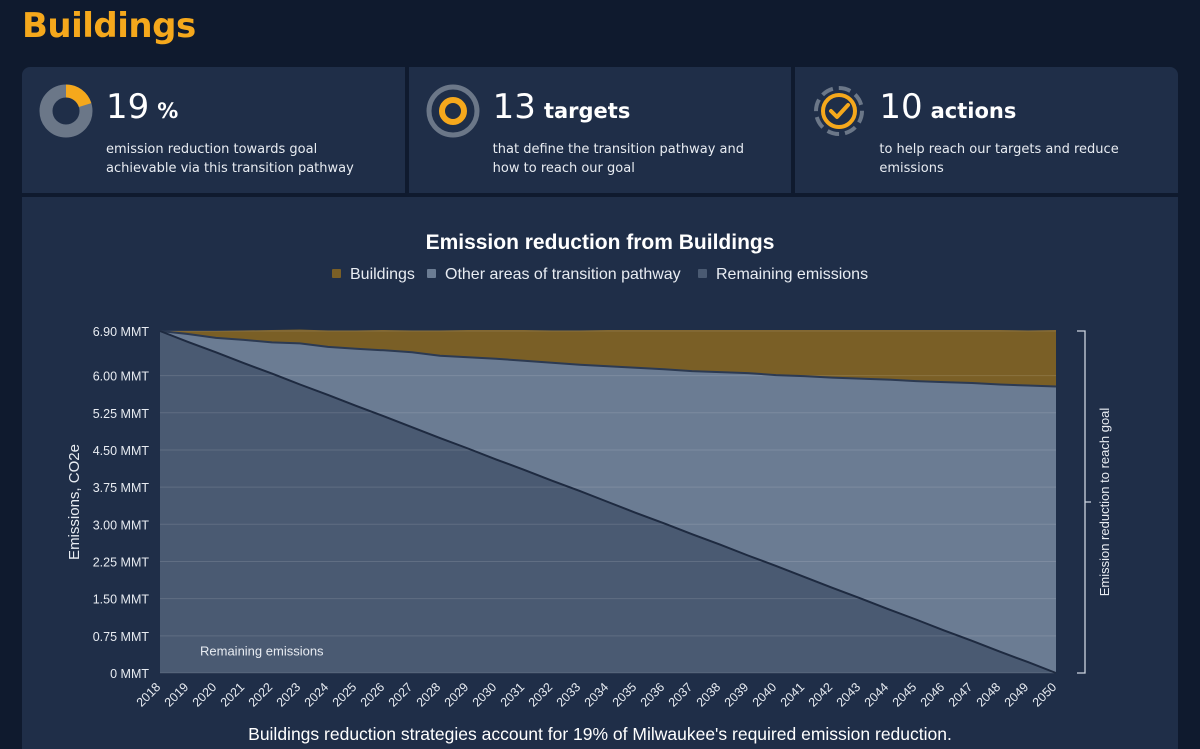 This screenshot has width=1200, height=749. What do you see at coordinates (563, 274) in the screenshot?
I see `legend-label: Other areas of transition pathway` at bounding box center [563, 274].